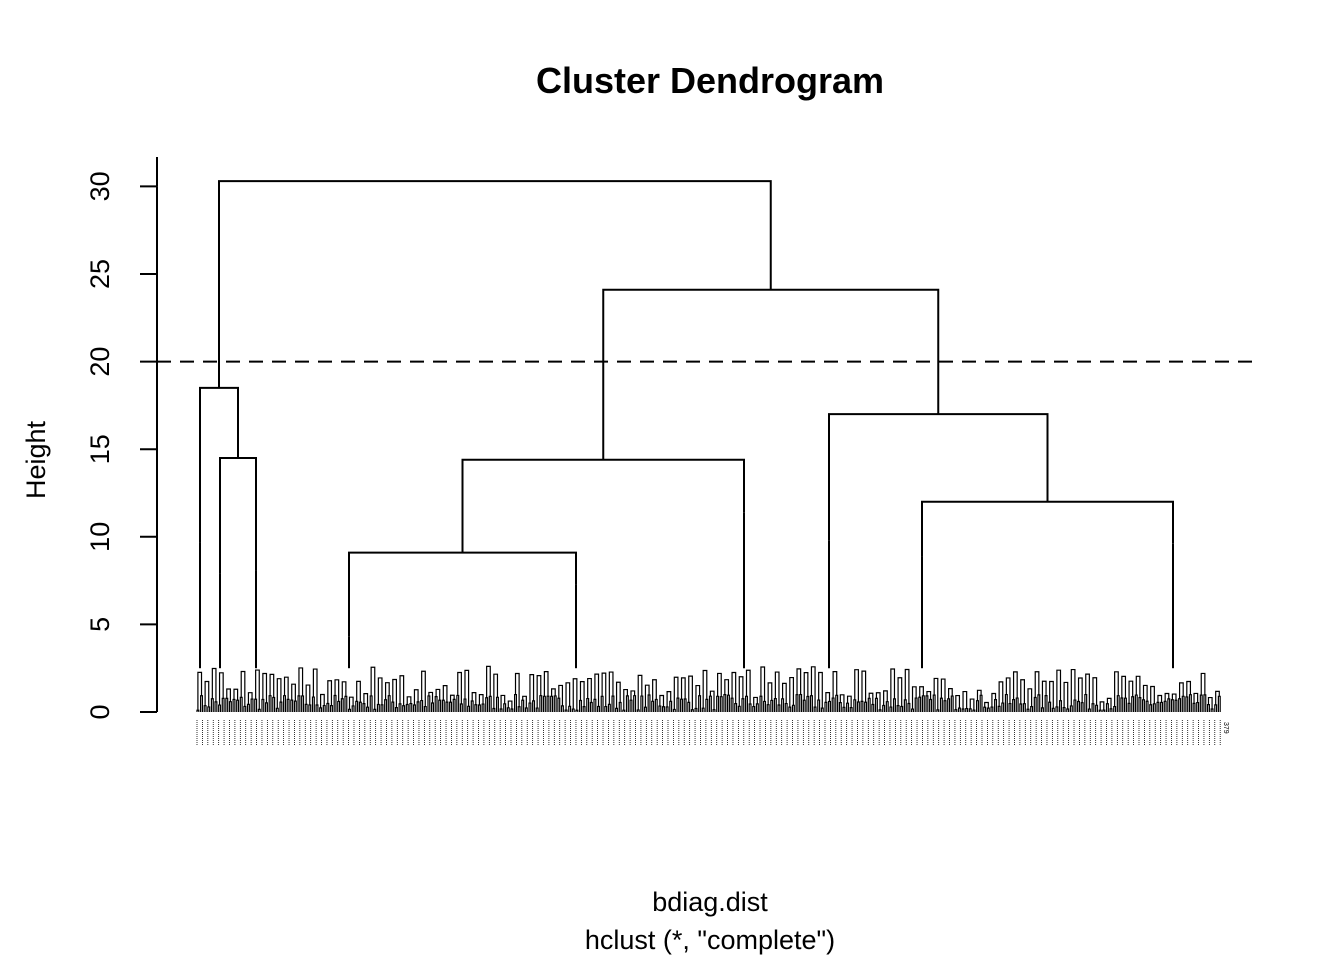  Describe the element at coordinates (710, 902) in the screenshot. I see `x-axis-title: bdiag.dist` at that location.